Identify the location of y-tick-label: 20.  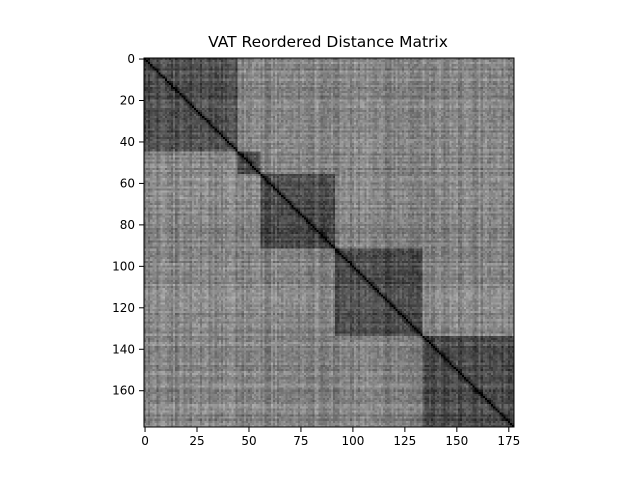
(127, 100).